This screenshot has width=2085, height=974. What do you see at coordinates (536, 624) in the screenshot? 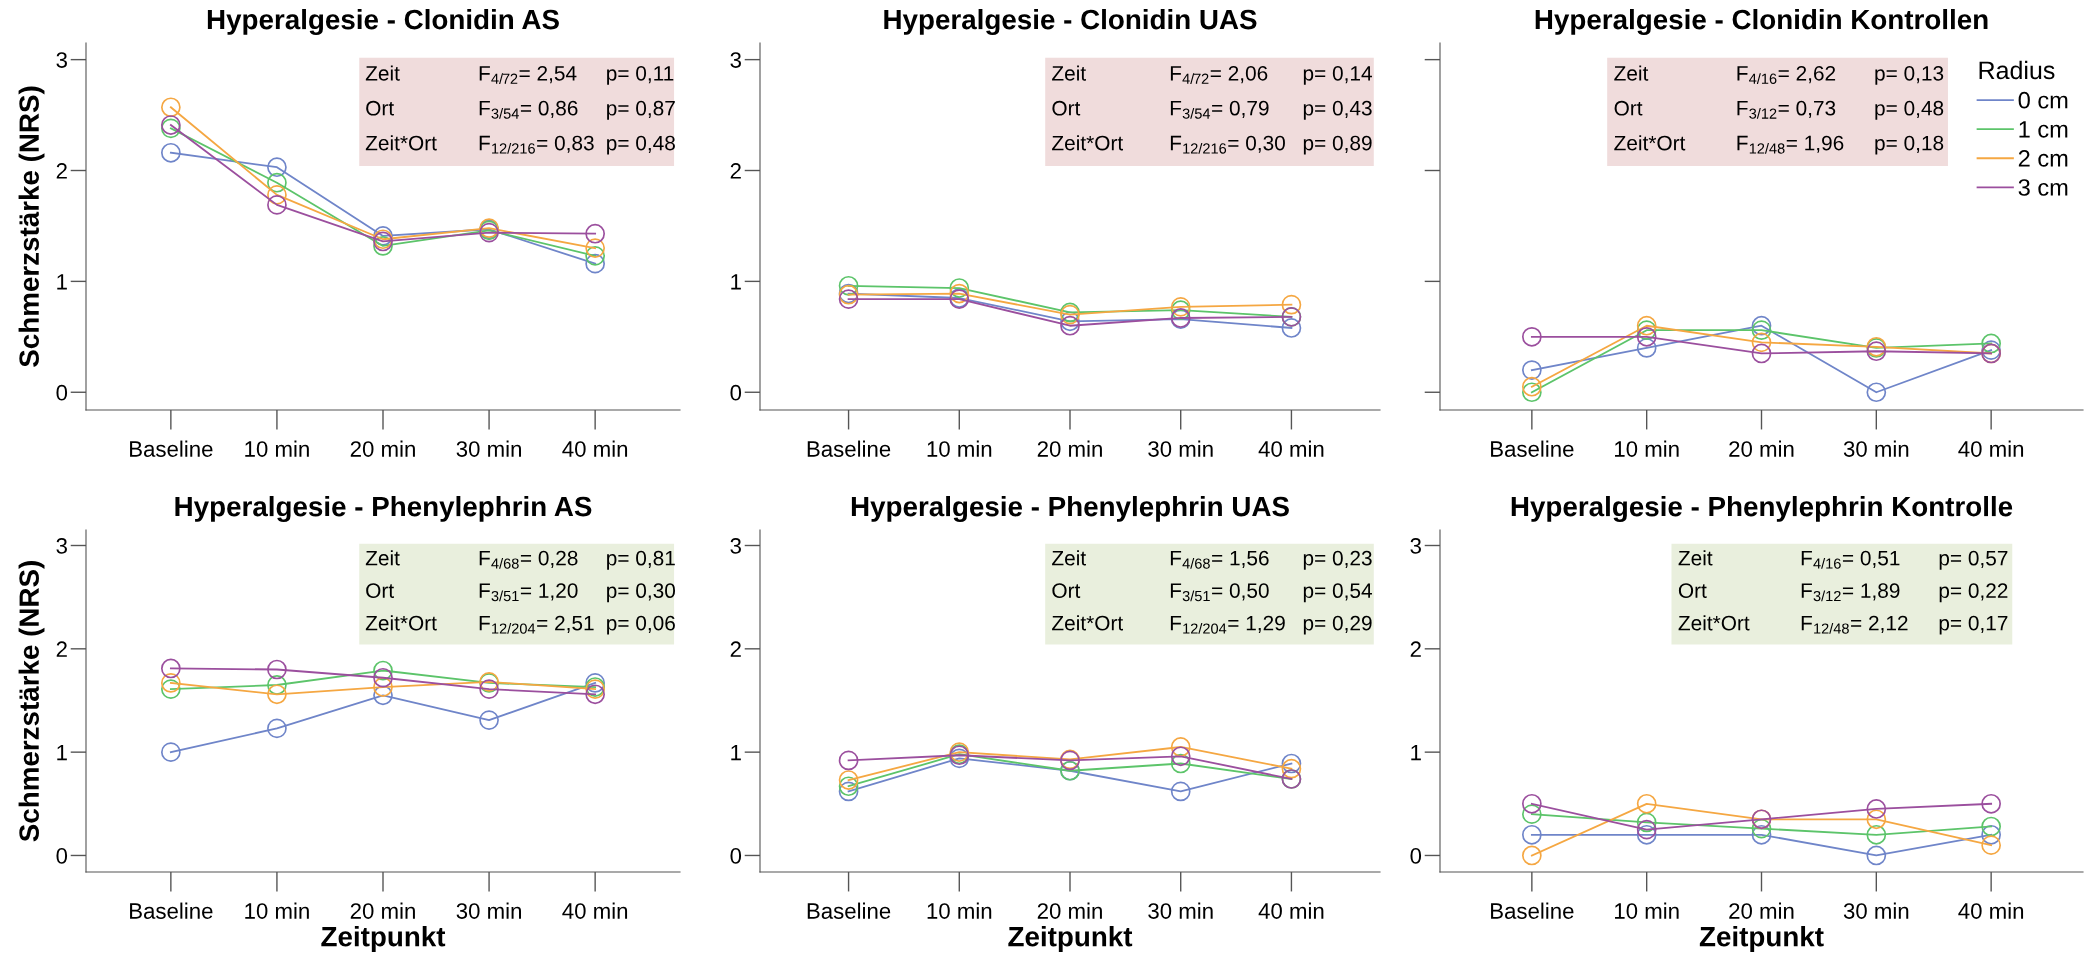
I see `annotation: F$_{12/204}$= 2,51` at bounding box center [536, 624].